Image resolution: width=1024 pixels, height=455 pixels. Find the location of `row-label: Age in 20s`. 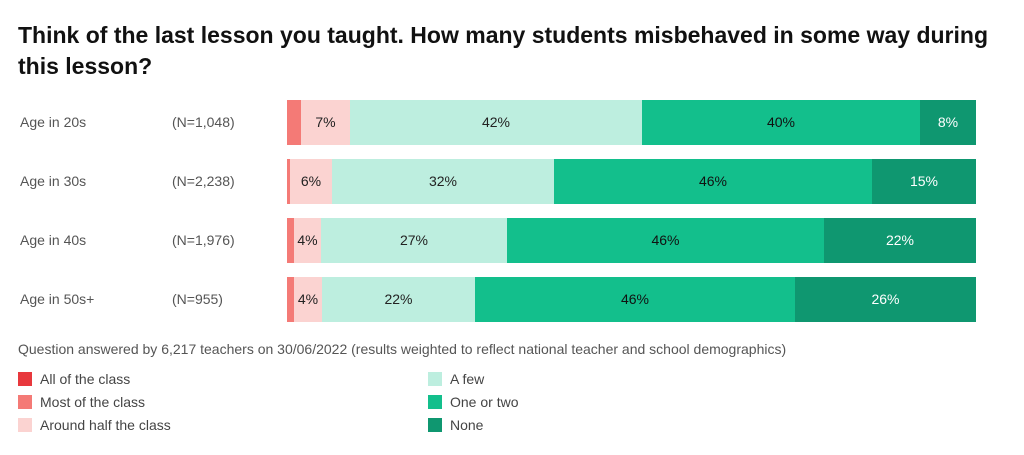

row-label: Age in 20s is located at coordinates (53, 122).